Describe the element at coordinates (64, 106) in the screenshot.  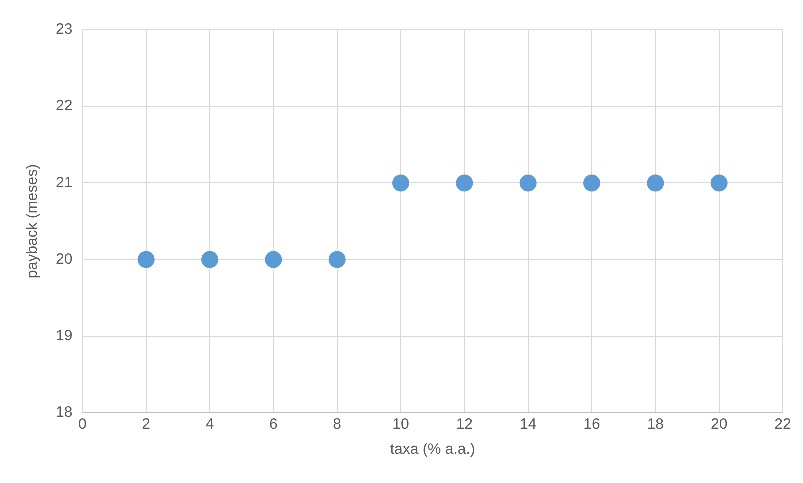
I see `y-tick-label: 22` at that location.